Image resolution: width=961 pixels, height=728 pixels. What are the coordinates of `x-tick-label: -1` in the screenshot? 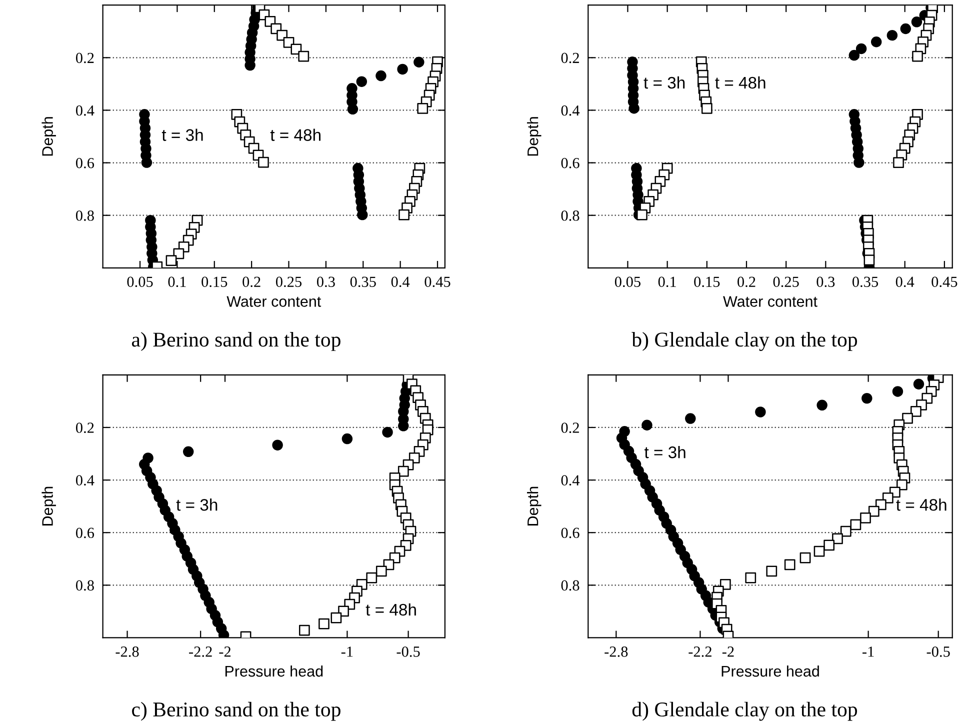 It's located at (868, 651).